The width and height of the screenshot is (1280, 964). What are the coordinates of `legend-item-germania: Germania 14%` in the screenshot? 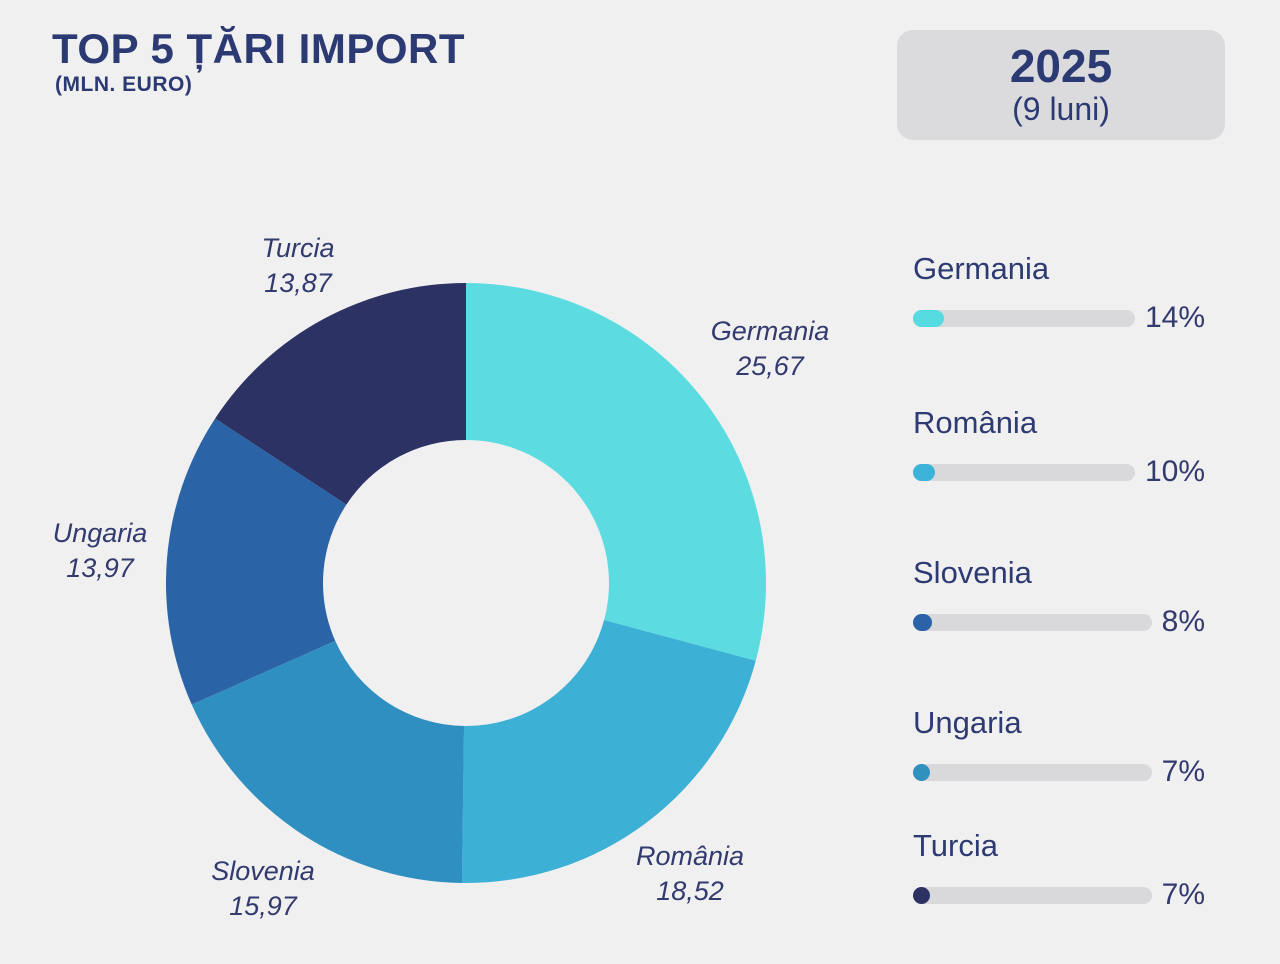 It's located at (1059, 292).